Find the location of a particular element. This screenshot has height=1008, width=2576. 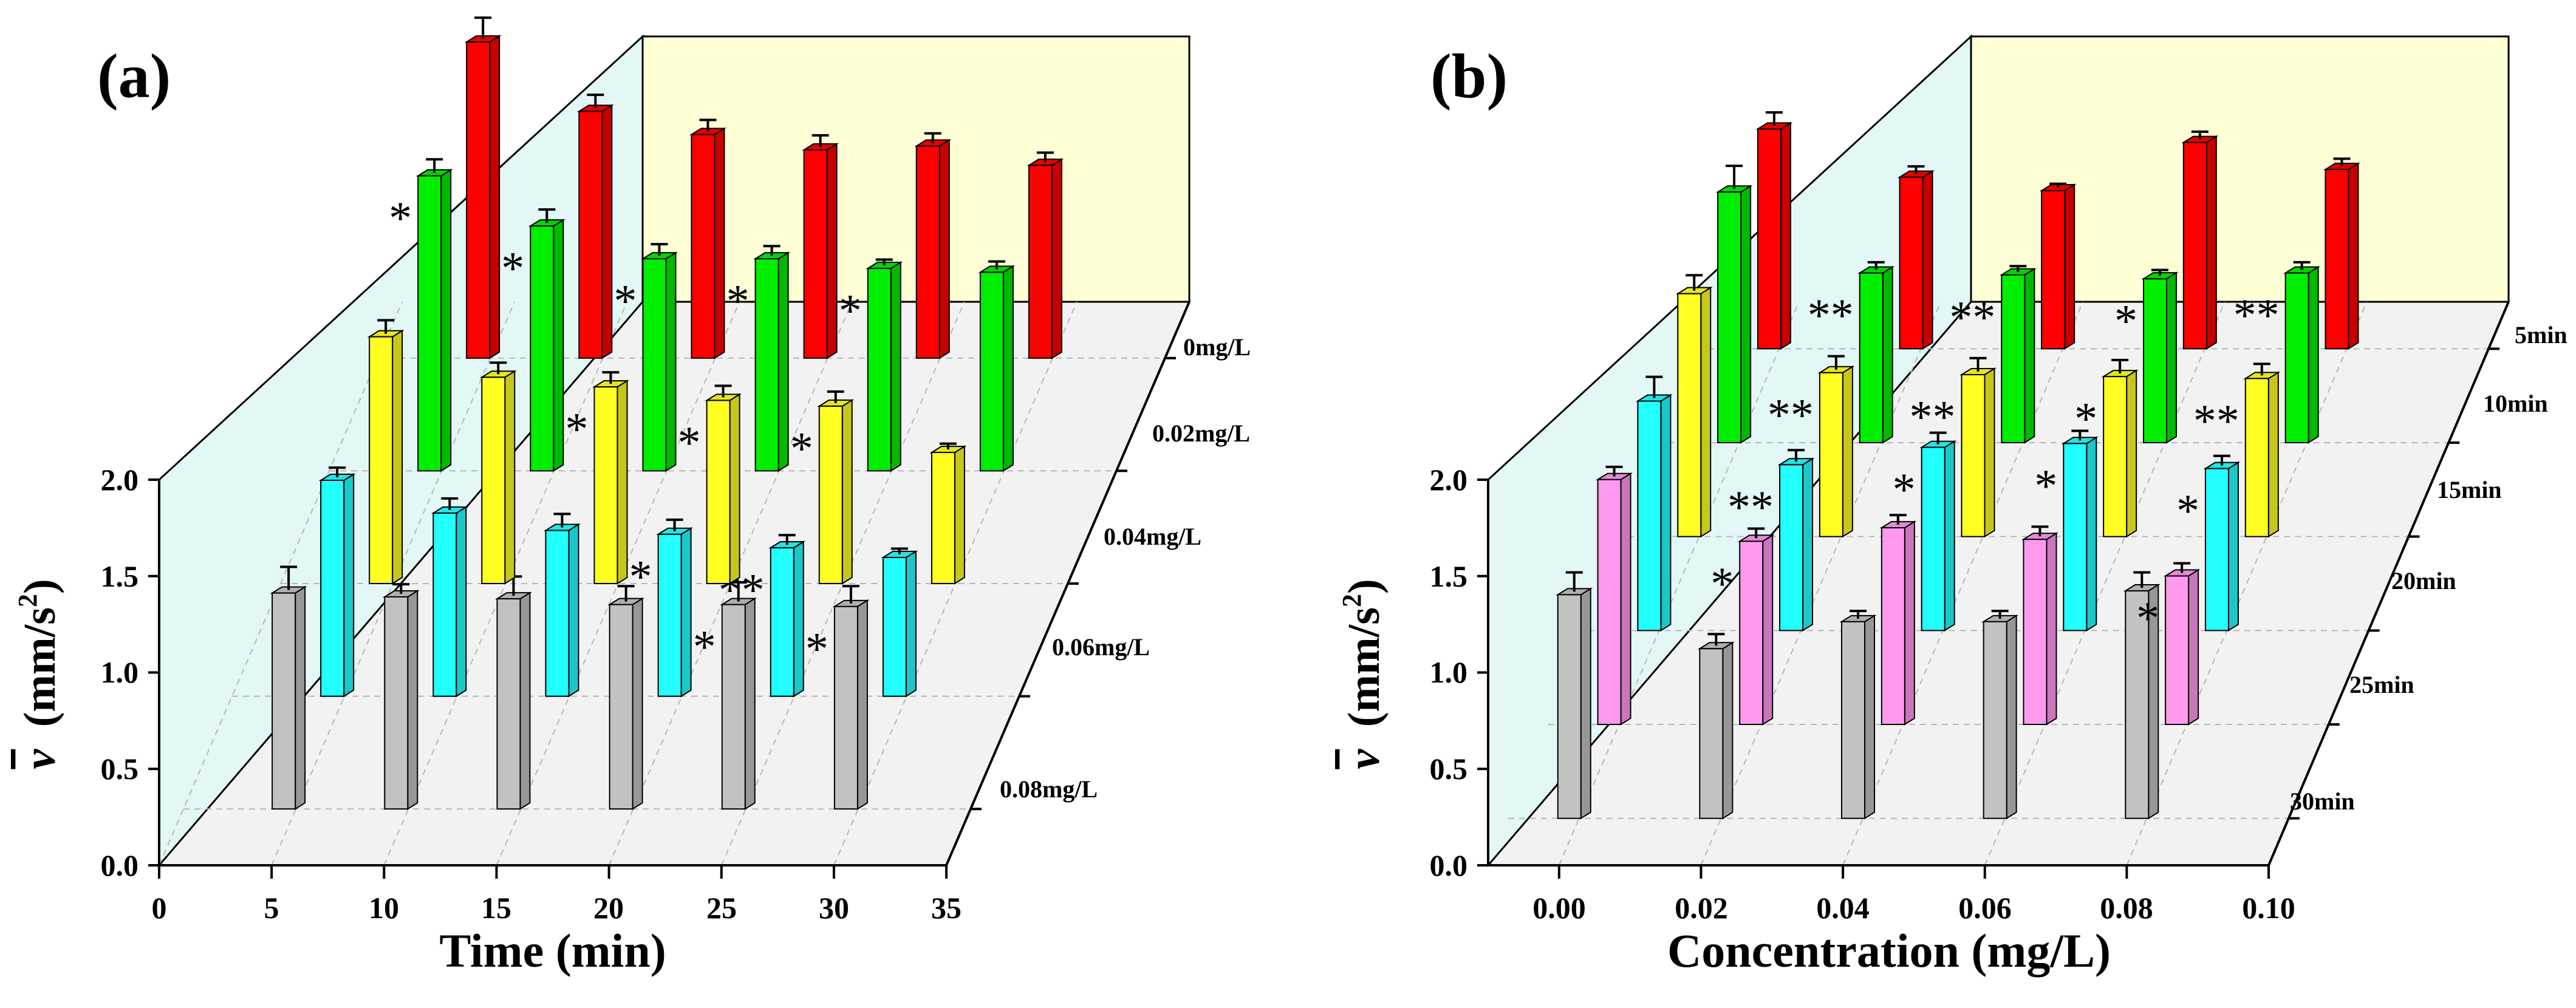

depth-tick-label-b-5: 30min is located at coordinates (2322, 801).